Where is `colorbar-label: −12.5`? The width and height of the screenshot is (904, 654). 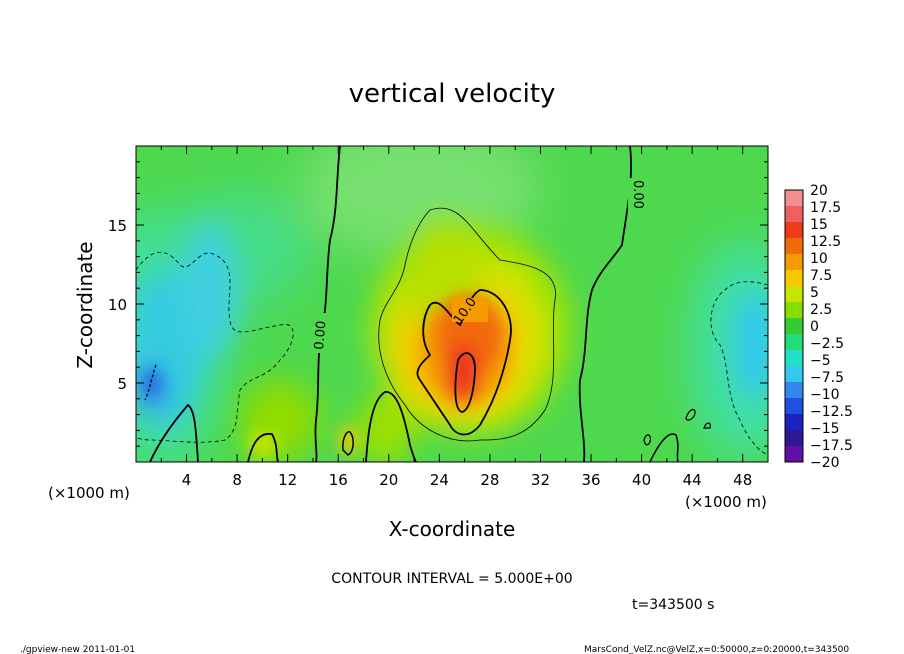
colorbar-label: −12.5 is located at coordinates (831, 412).